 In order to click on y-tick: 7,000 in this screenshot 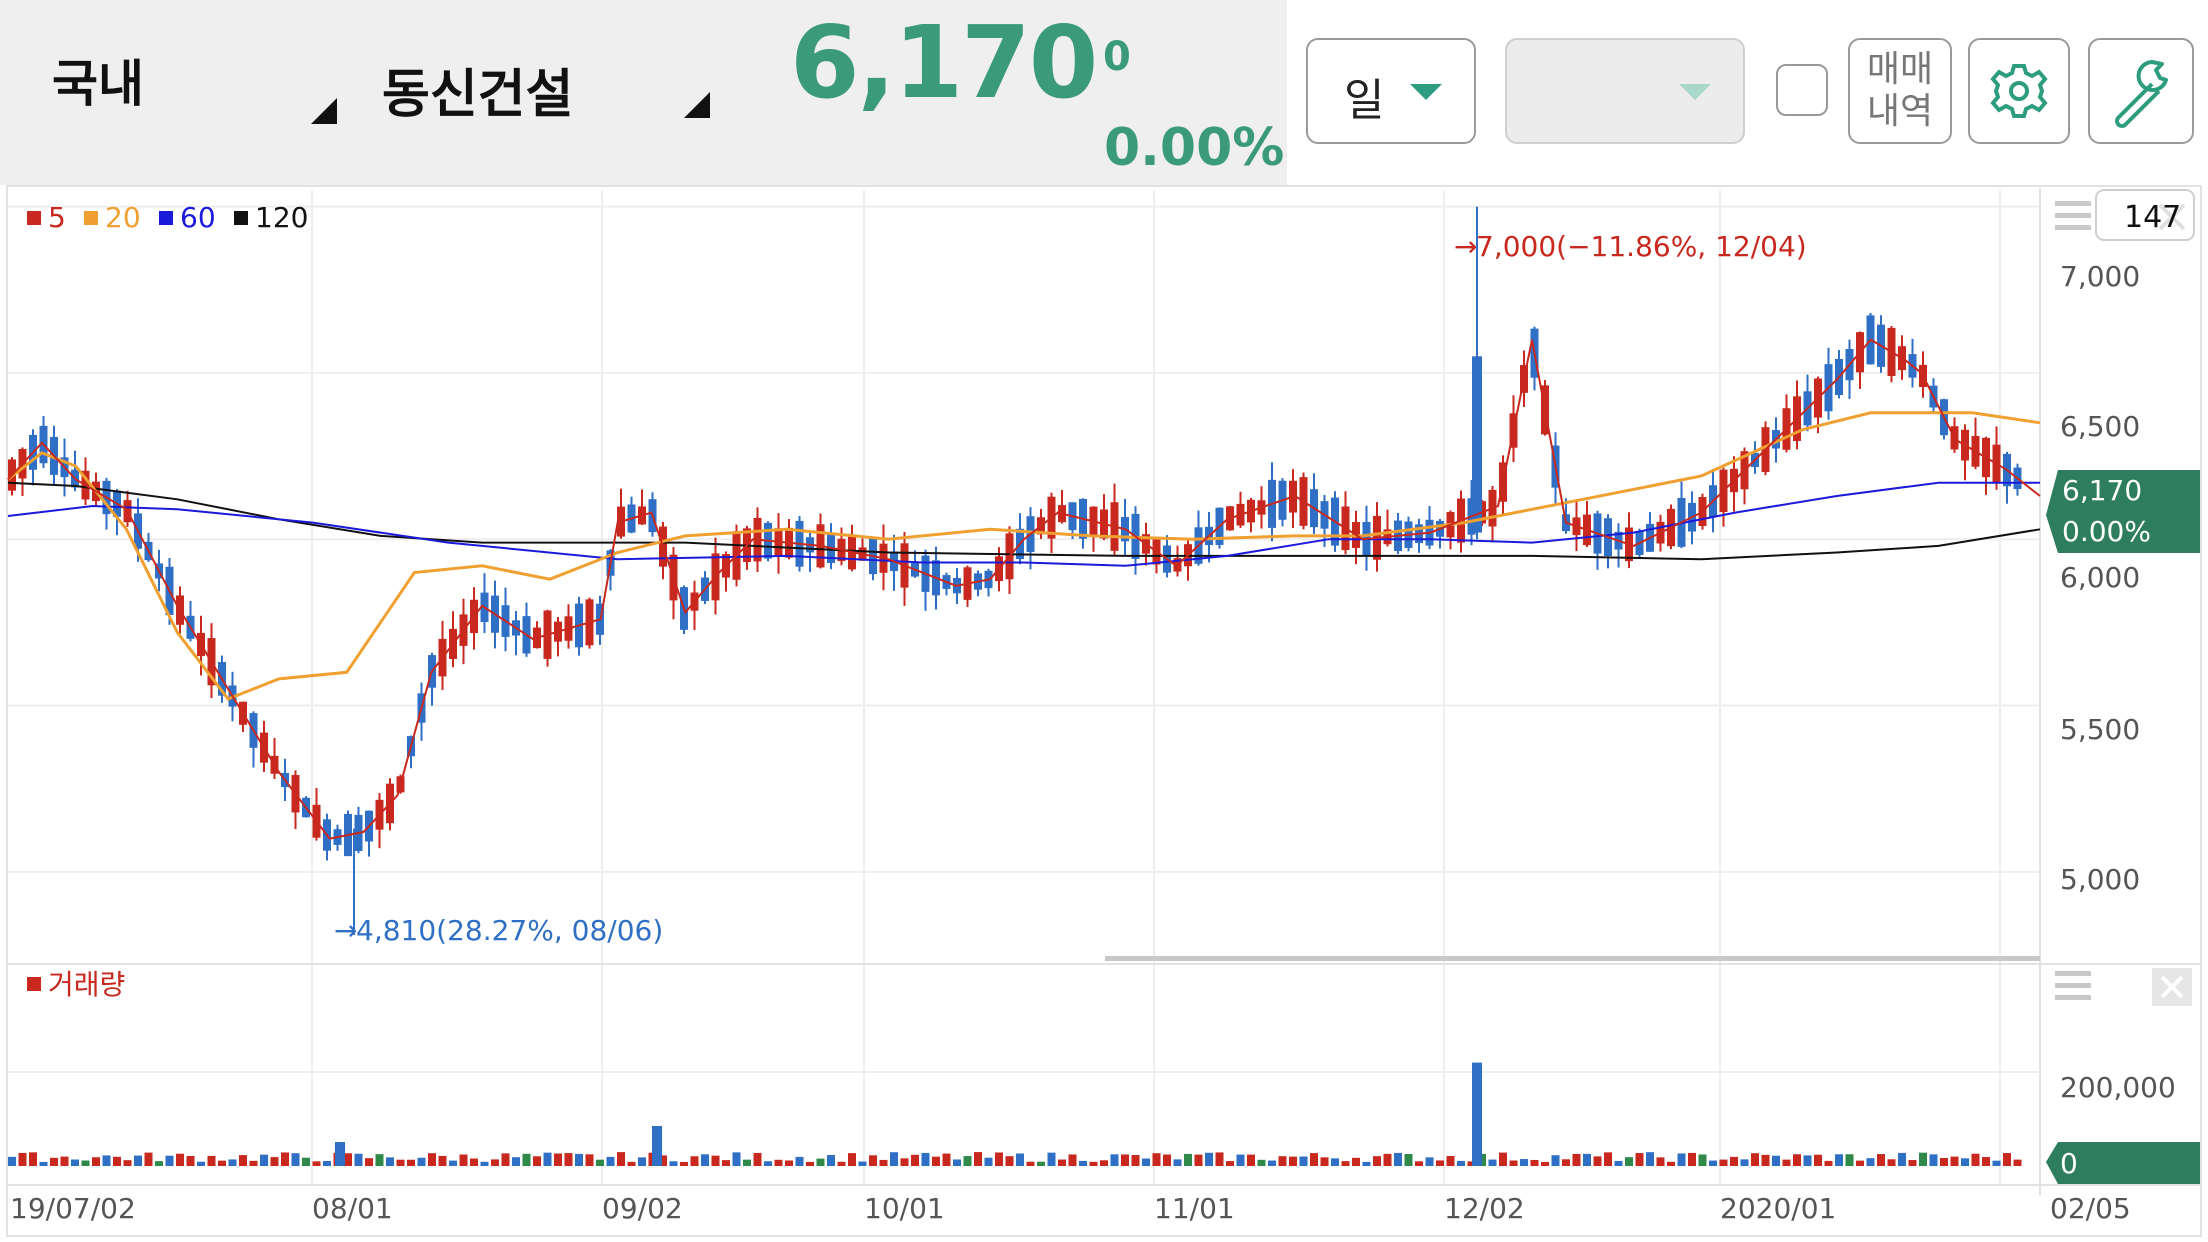, I will do `click(2100, 276)`.